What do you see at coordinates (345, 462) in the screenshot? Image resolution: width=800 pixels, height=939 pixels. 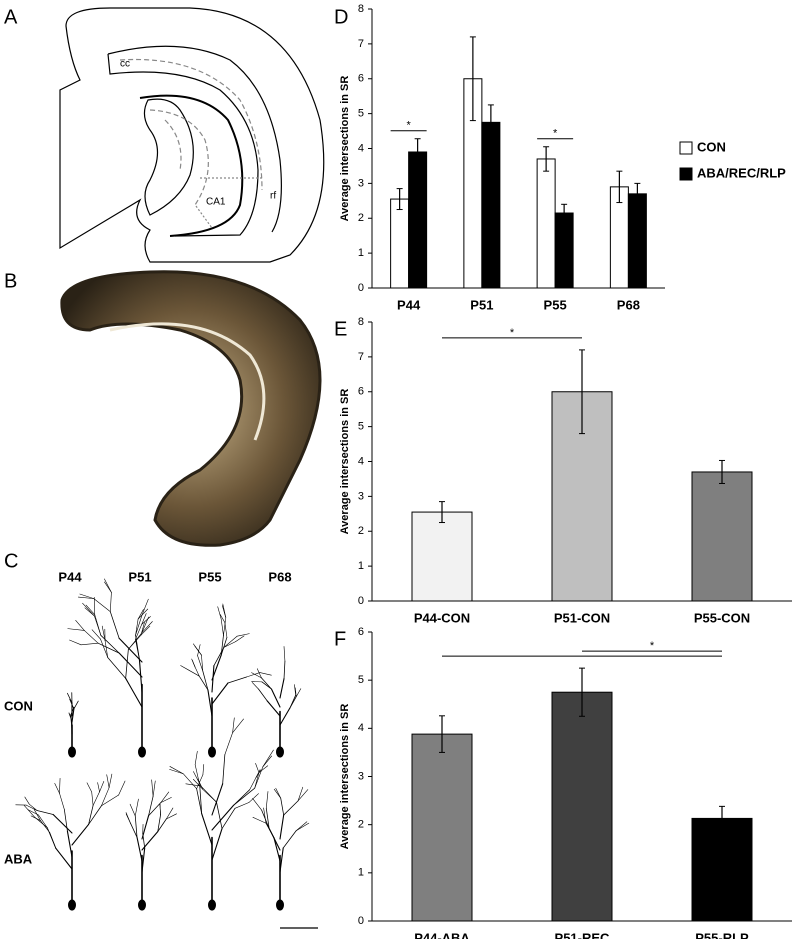 I see `y-axis-label: Average intersections in SR` at bounding box center [345, 462].